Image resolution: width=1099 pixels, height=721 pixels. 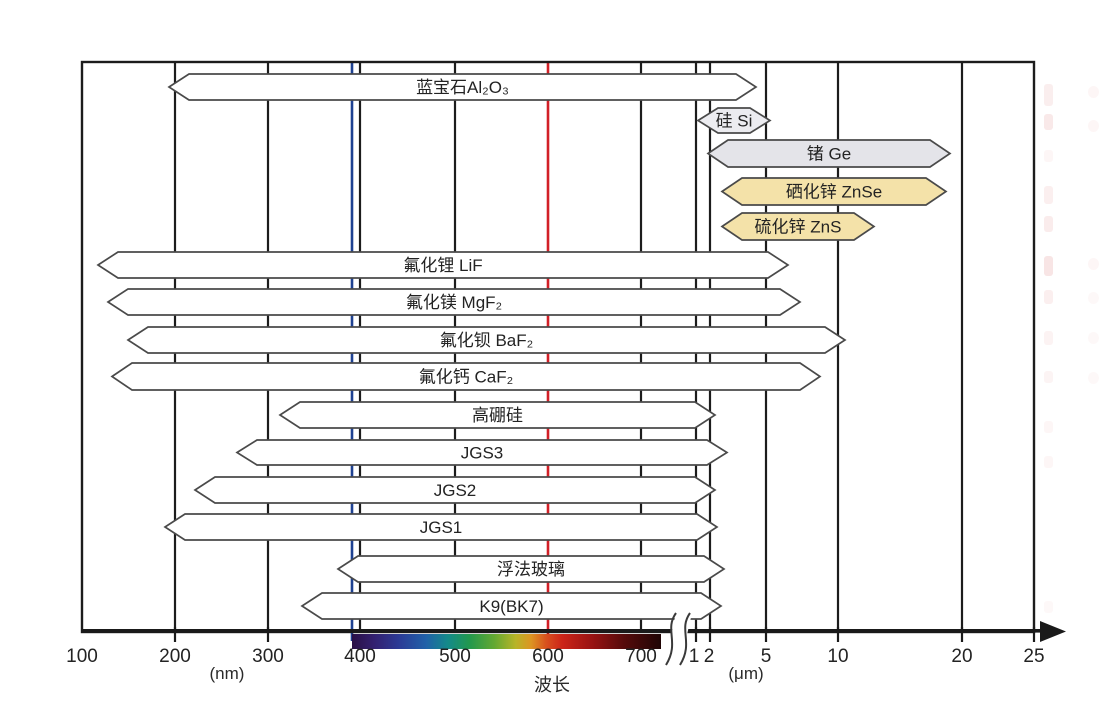 I want to click on material-bar-baf2, so click(x=486, y=340).